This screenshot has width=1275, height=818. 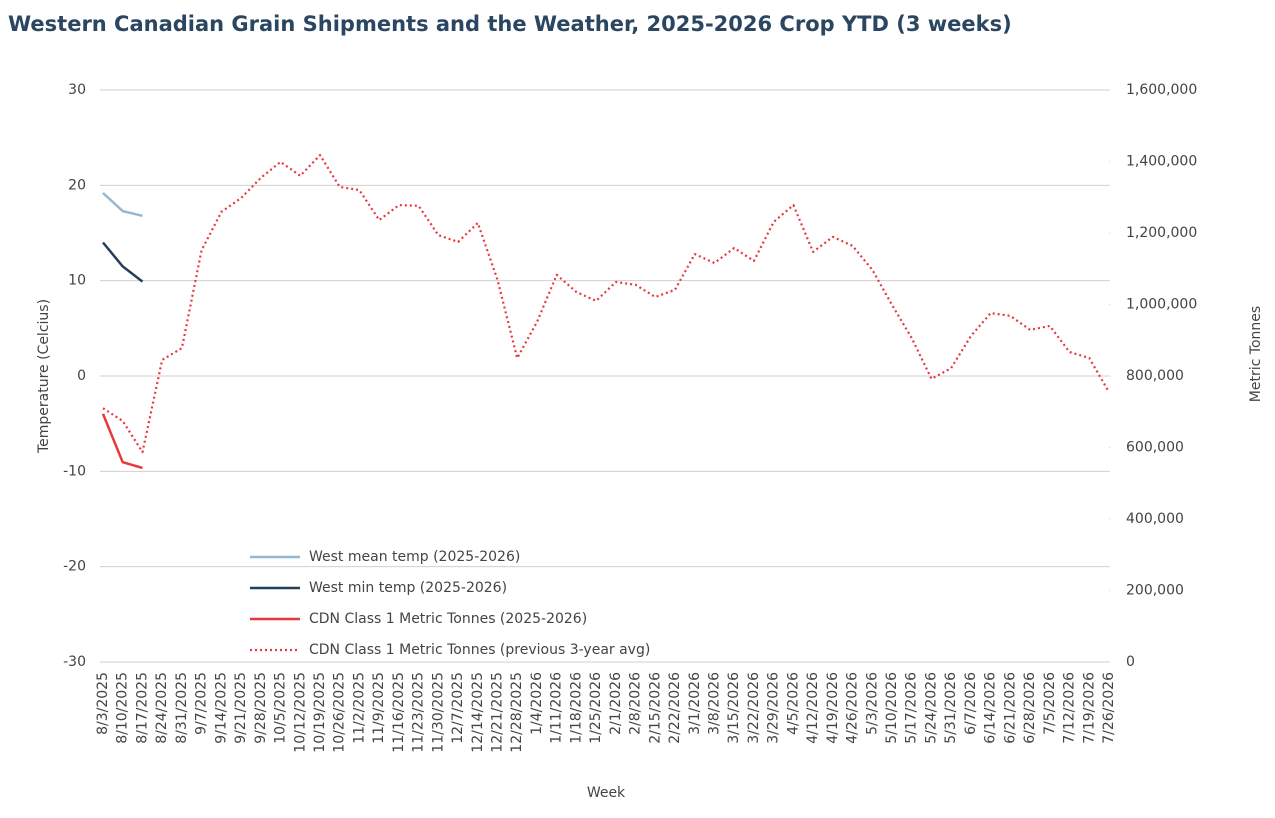 I want to click on x-tick-label: 10/19/2025, so click(x=320, y=712).